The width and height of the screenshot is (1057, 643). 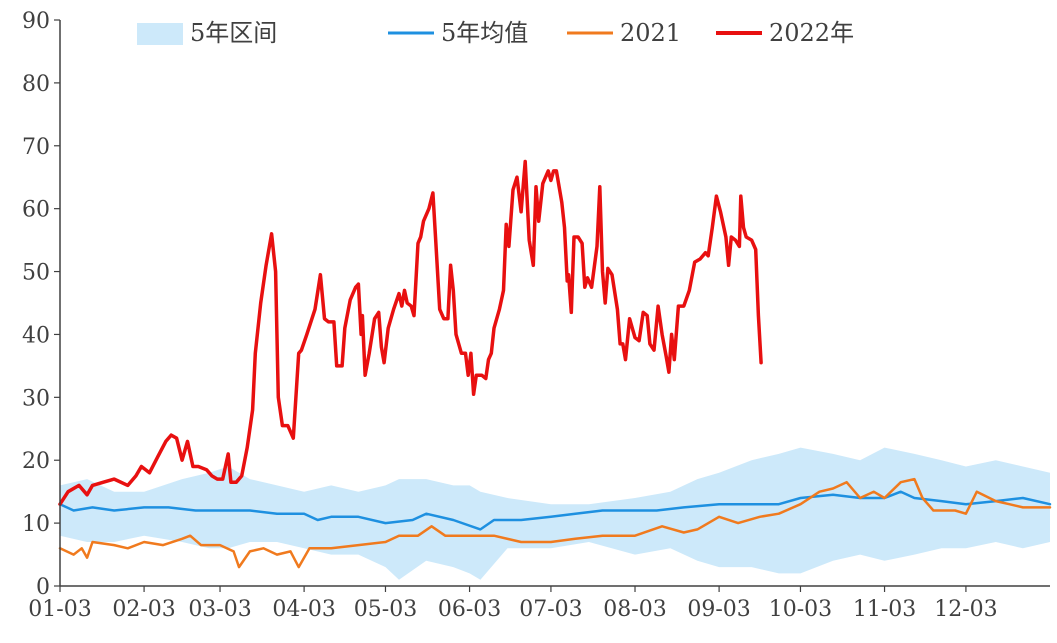 What do you see at coordinates (965, 609) in the screenshot?
I see `x-tick-label: 12-03` at bounding box center [965, 609].